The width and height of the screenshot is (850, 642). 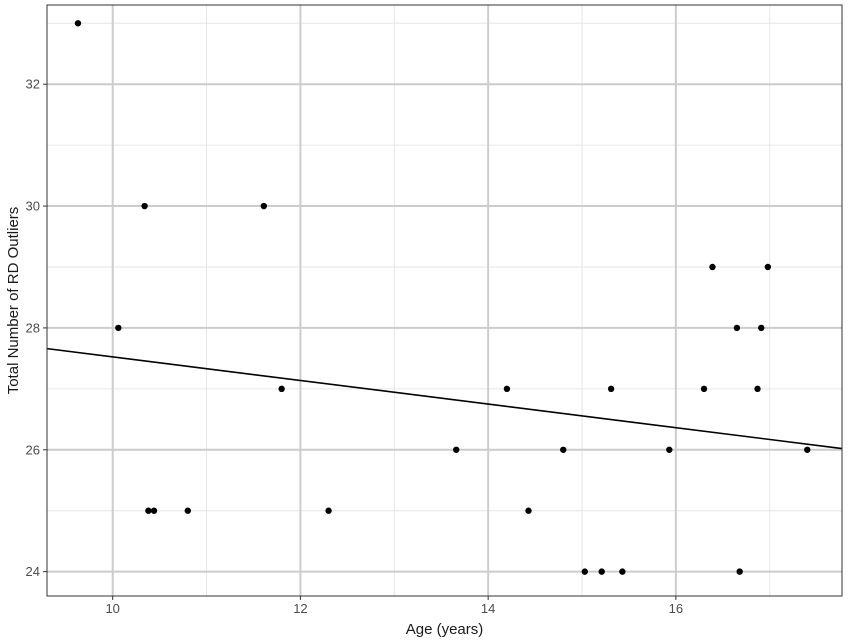 What do you see at coordinates (33, 449) in the screenshot?
I see `y-tick-label: 26` at bounding box center [33, 449].